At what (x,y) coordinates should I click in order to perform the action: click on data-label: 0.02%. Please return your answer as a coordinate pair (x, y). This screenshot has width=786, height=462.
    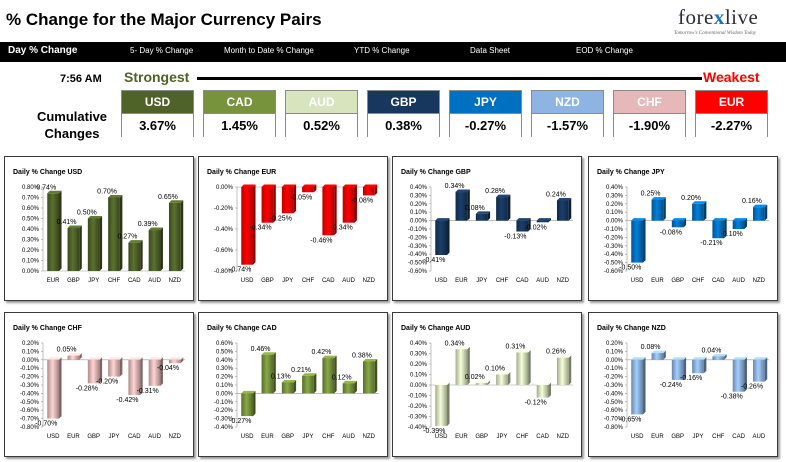
    Looking at the image, I should click on (475, 377).